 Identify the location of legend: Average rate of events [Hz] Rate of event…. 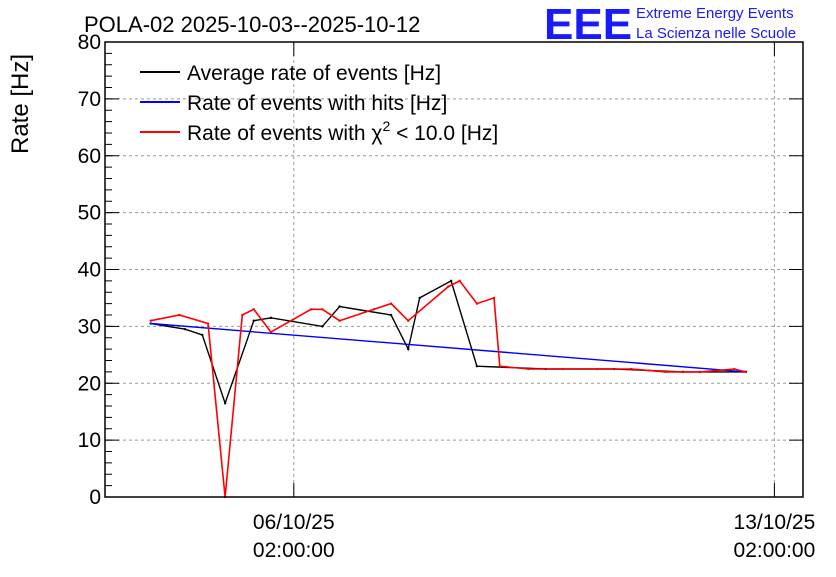
(319, 103).